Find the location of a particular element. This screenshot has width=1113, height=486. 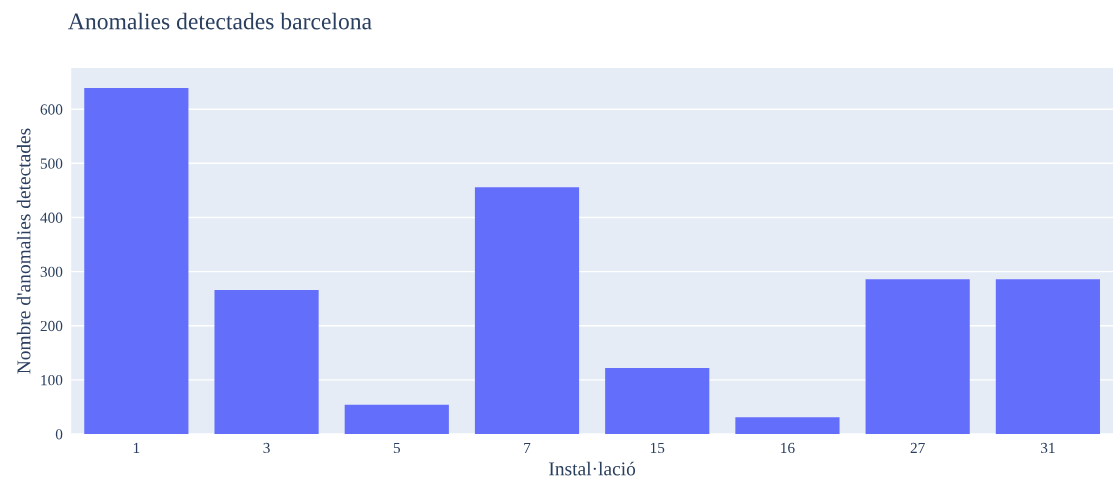

x-axis-title: Instal·lació is located at coordinates (592, 468).